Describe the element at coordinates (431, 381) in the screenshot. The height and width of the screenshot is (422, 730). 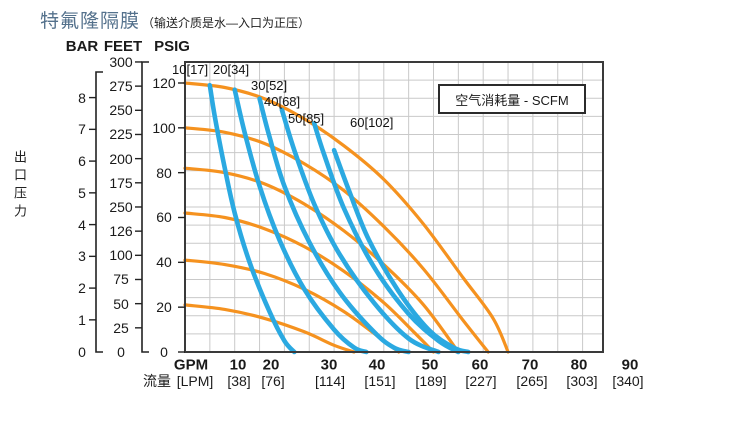
I see `lpm-label: [189]` at that location.